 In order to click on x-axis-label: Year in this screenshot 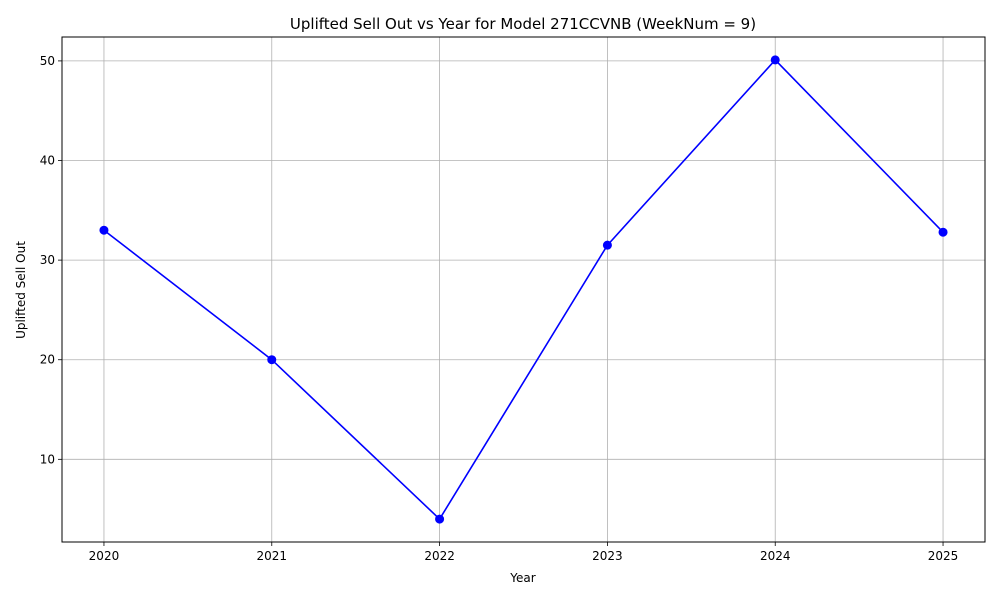, I will do `click(522, 578)`.